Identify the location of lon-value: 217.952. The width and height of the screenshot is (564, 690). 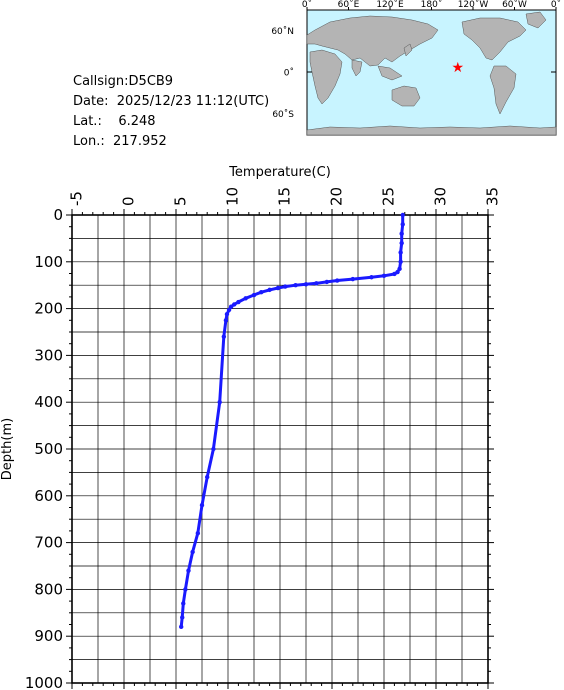
(140, 141).